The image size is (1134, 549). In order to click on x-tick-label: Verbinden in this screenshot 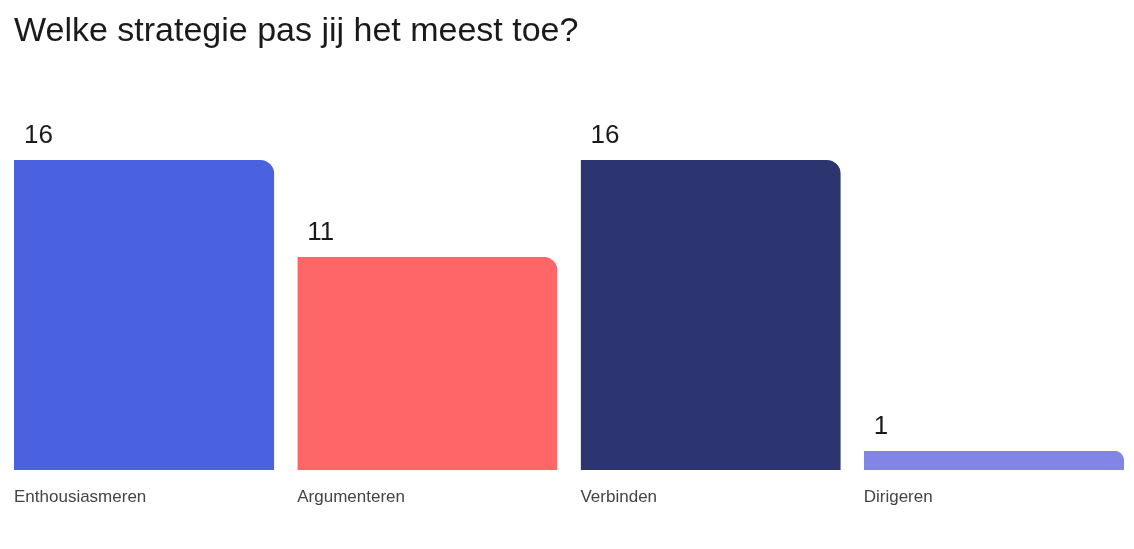, I will do `click(619, 496)`.